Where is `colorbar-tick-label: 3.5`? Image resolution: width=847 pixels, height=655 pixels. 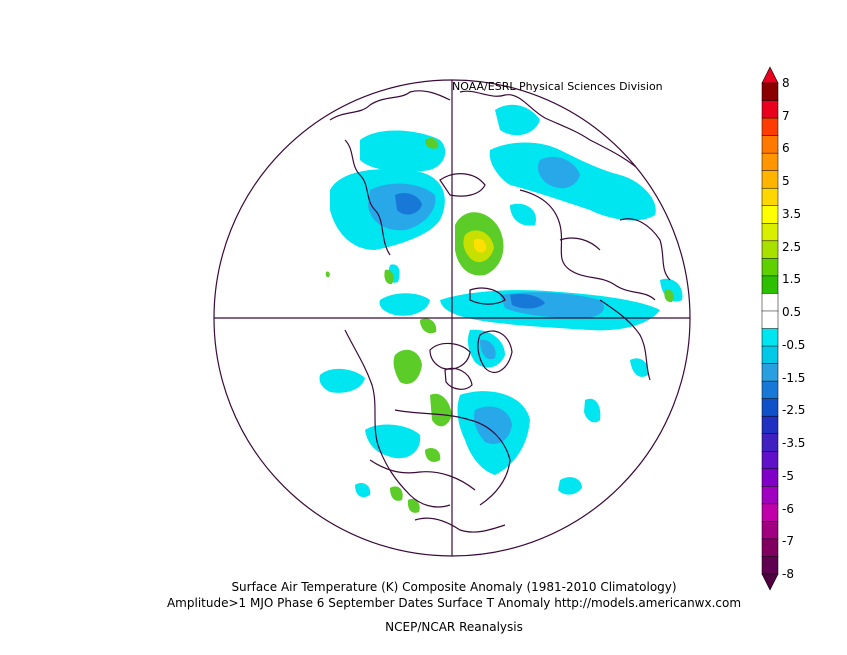
colorbar-tick-label: 3.5 is located at coordinates (792, 213).